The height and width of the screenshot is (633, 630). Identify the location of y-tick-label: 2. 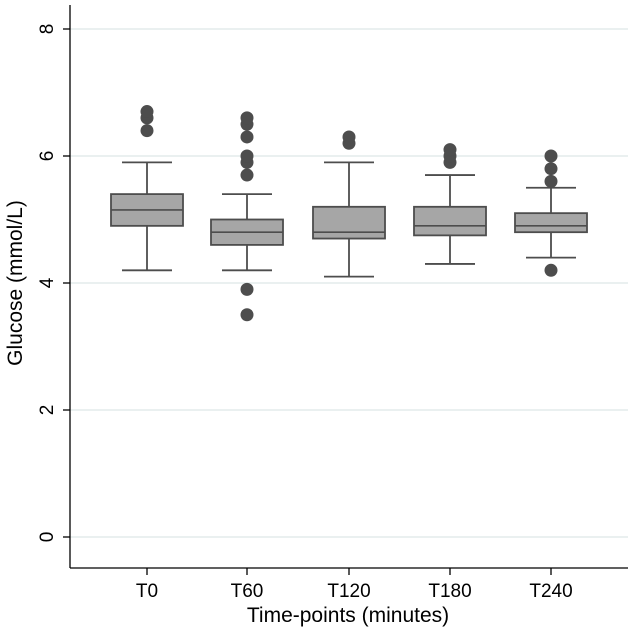
(47, 410).